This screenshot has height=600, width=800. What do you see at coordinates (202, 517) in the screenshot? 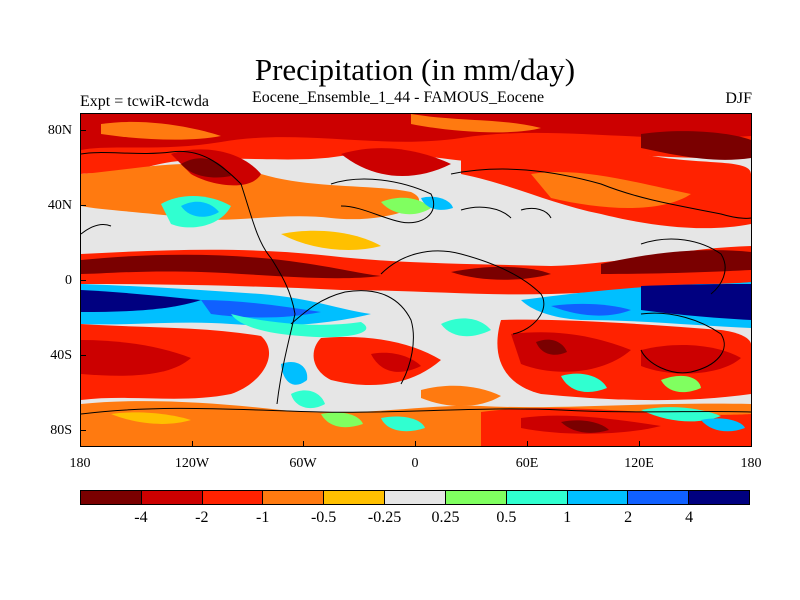
I see `colorbar-label: -2` at bounding box center [202, 517].